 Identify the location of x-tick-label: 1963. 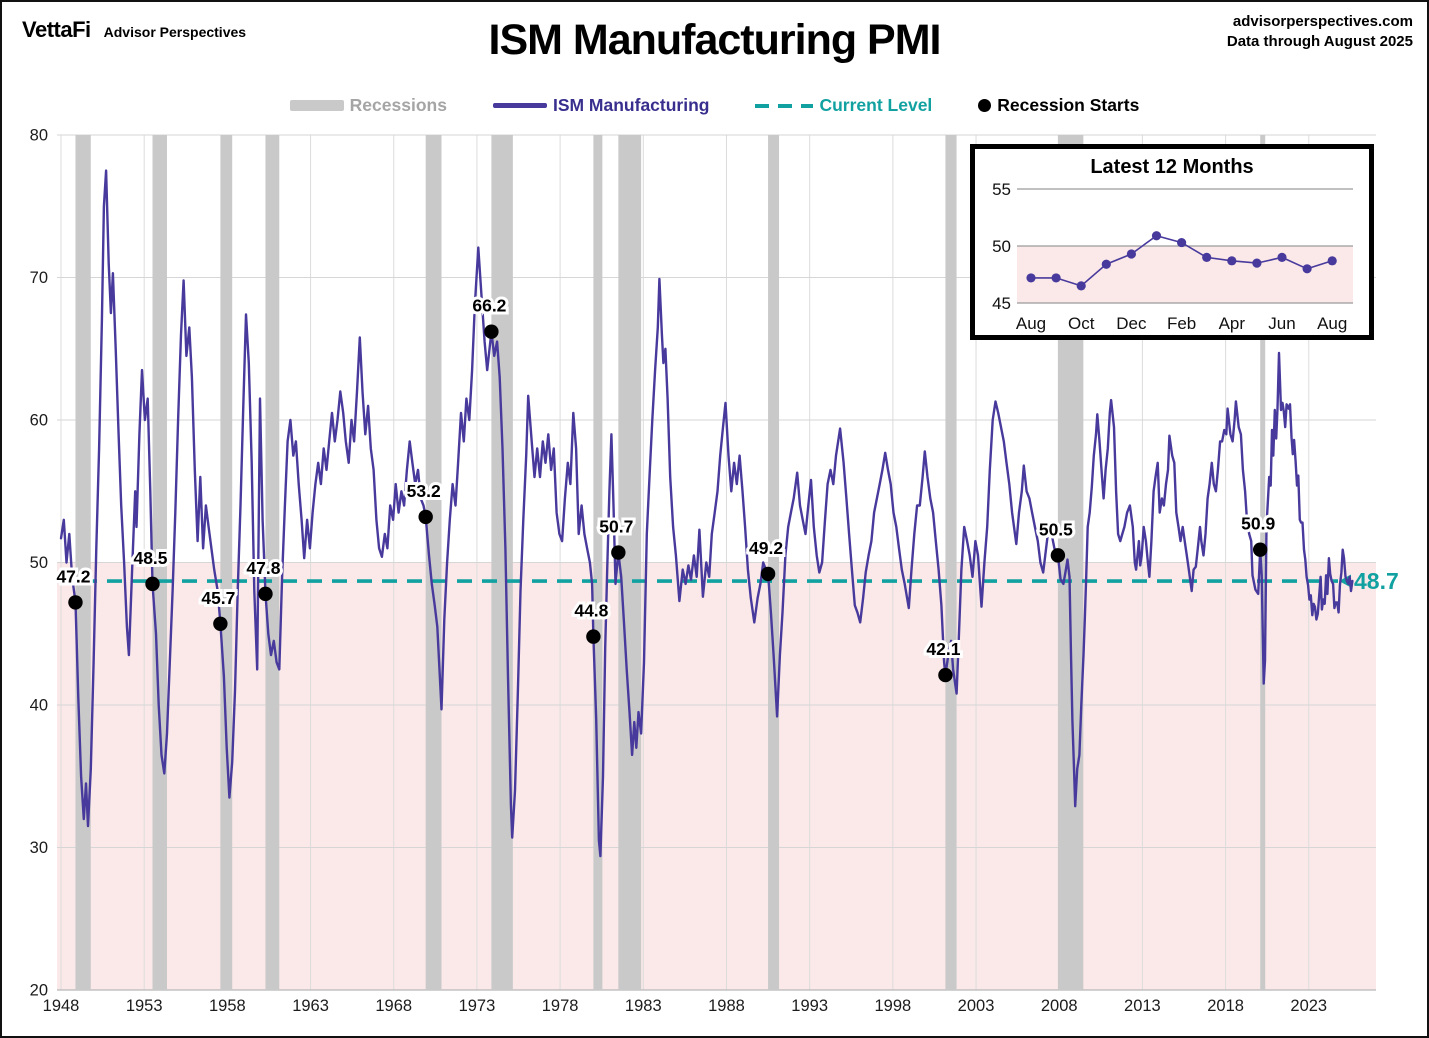
(310, 1006).